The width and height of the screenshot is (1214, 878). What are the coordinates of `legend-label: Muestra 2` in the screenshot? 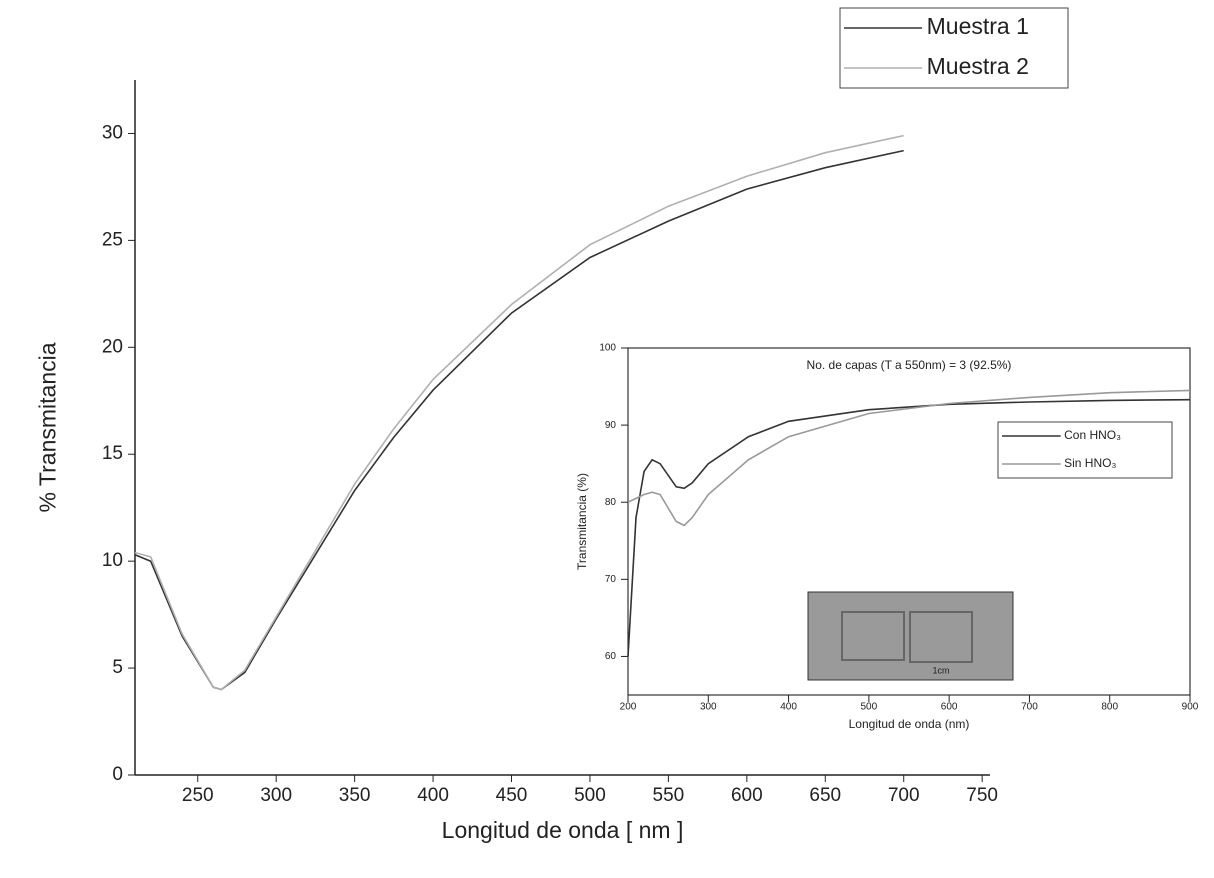 It's located at (978, 66).